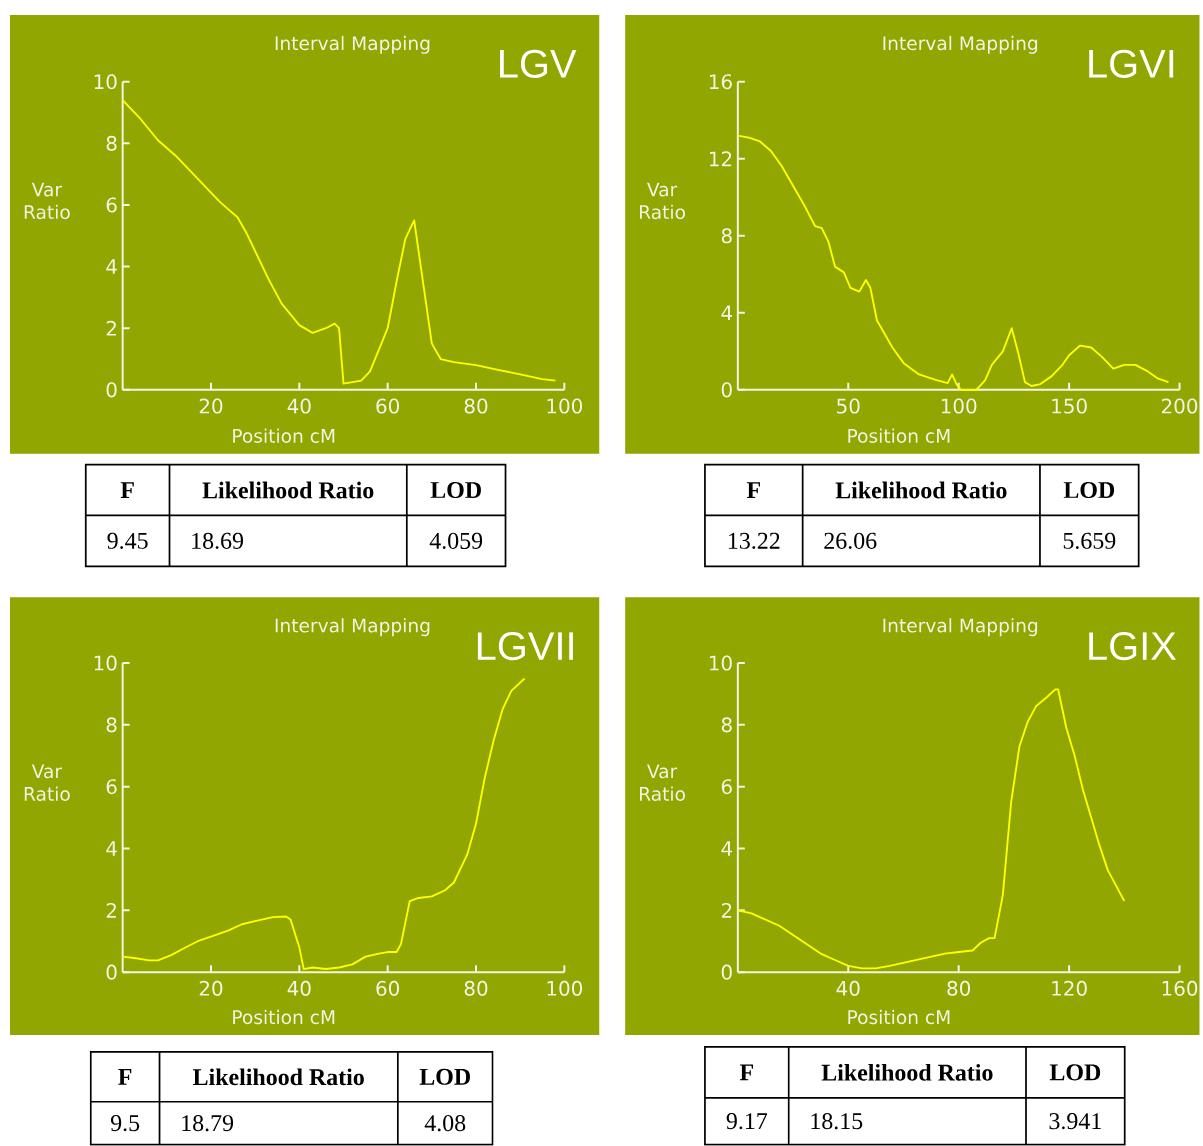 This screenshot has width=1203, height=1146. I want to click on y-tick-label: 16, so click(720, 82).